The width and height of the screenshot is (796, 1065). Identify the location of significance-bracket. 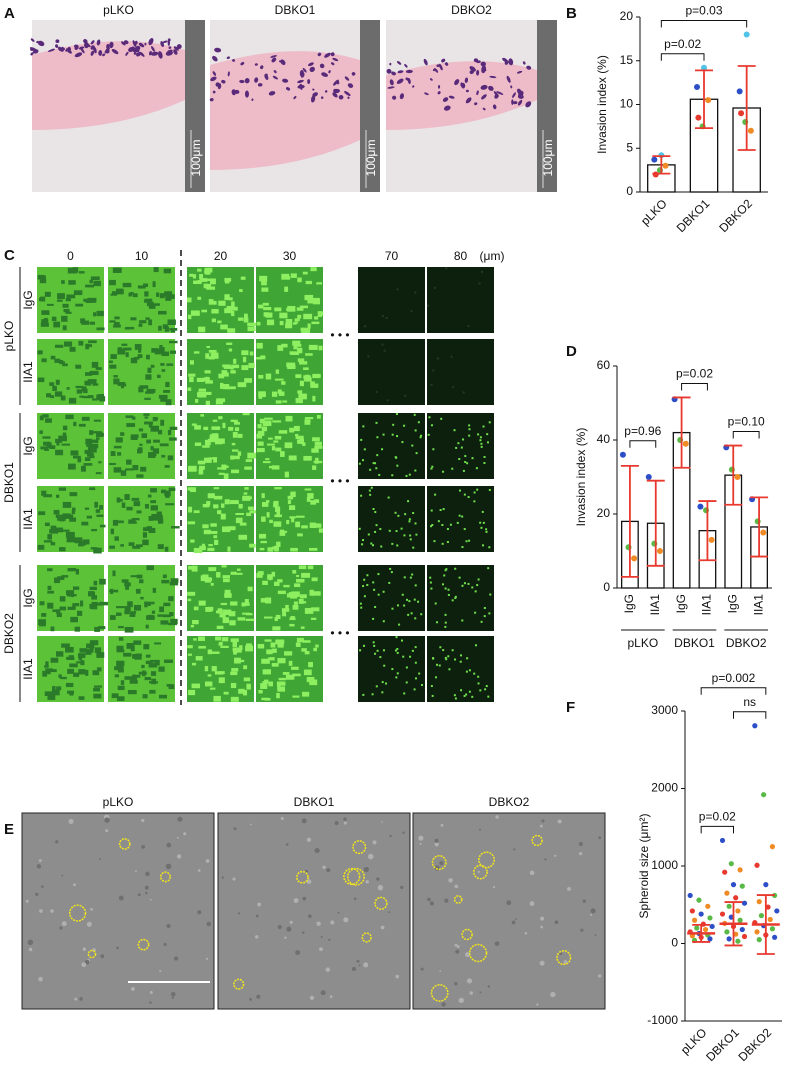
(643, 444).